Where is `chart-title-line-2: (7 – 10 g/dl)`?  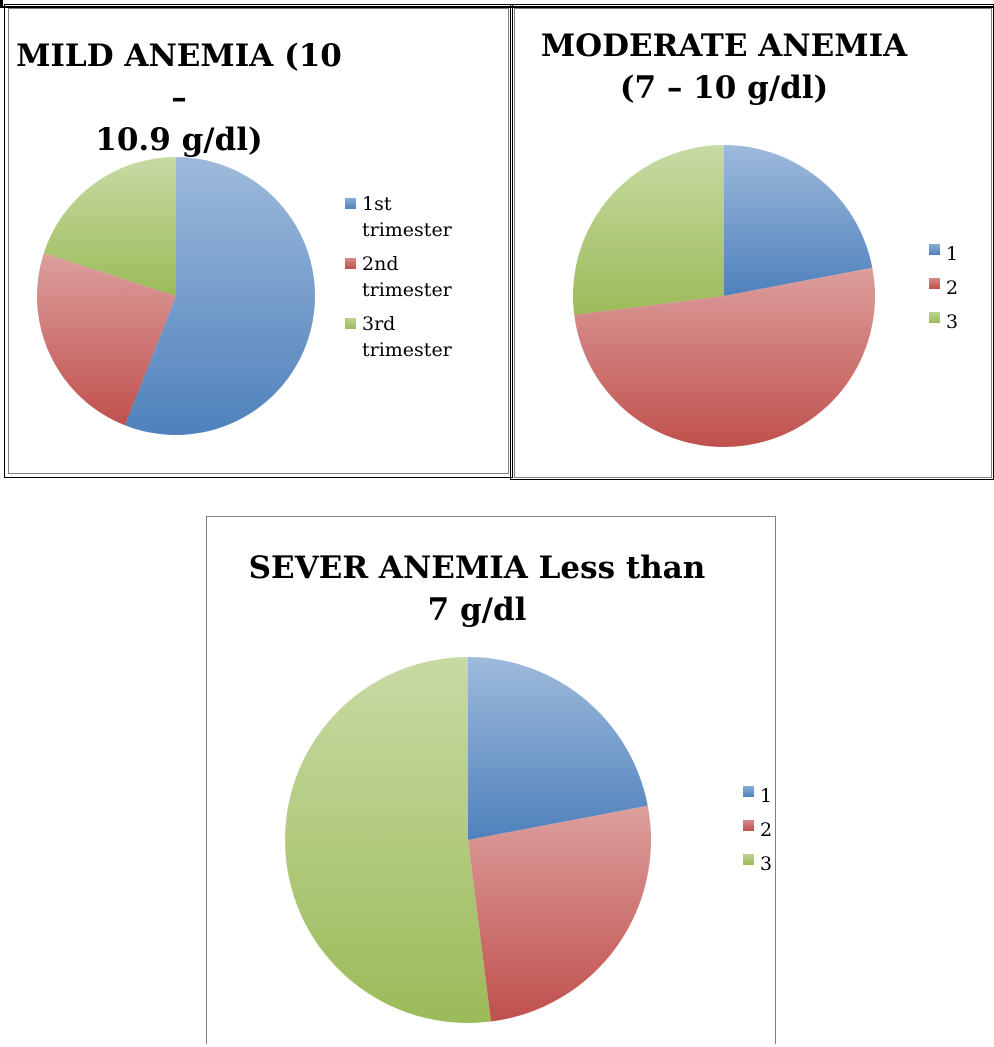 chart-title-line-2: (7 – 10 g/dl) is located at coordinates (724, 88).